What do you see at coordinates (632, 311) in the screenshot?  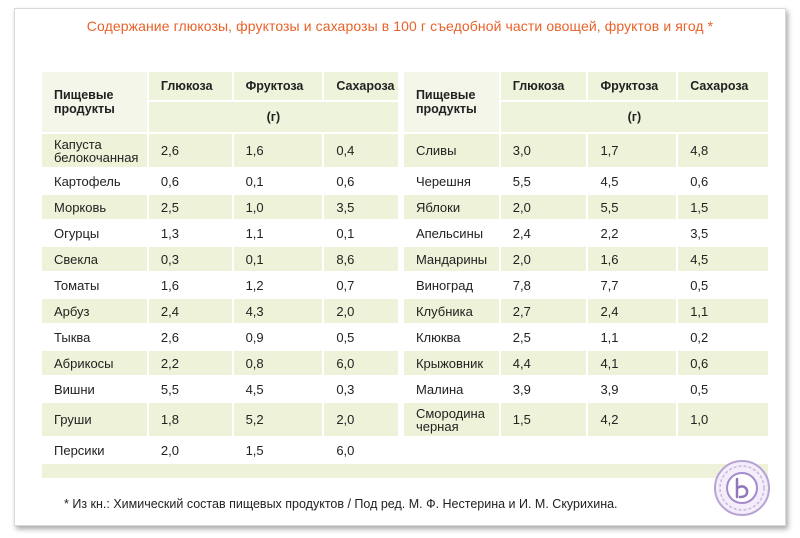 I see `right-cell-fructose: 2,4` at bounding box center [632, 311].